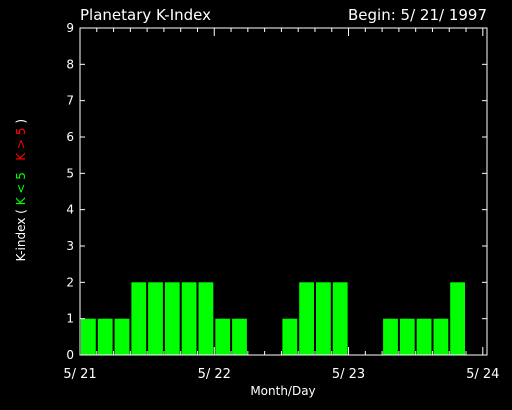  I want to click on y-tick-label: 3, so click(70, 246).